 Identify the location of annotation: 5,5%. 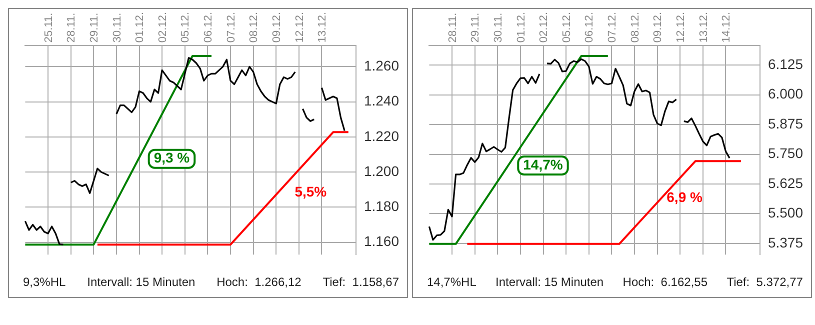
(311, 191).